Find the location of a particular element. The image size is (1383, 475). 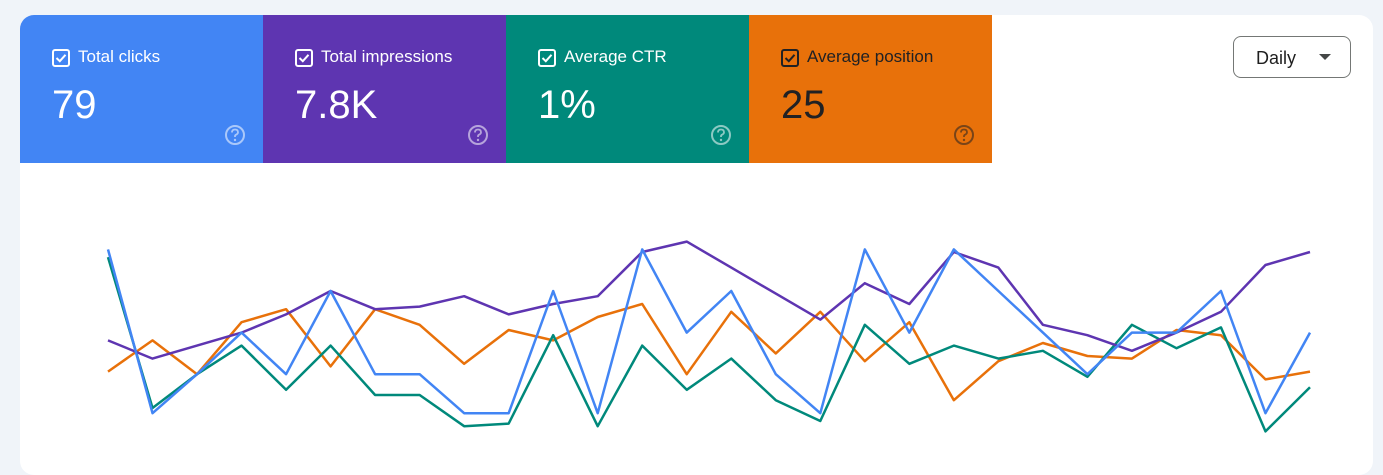

metric-value: 7.8K is located at coordinates (336, 105).